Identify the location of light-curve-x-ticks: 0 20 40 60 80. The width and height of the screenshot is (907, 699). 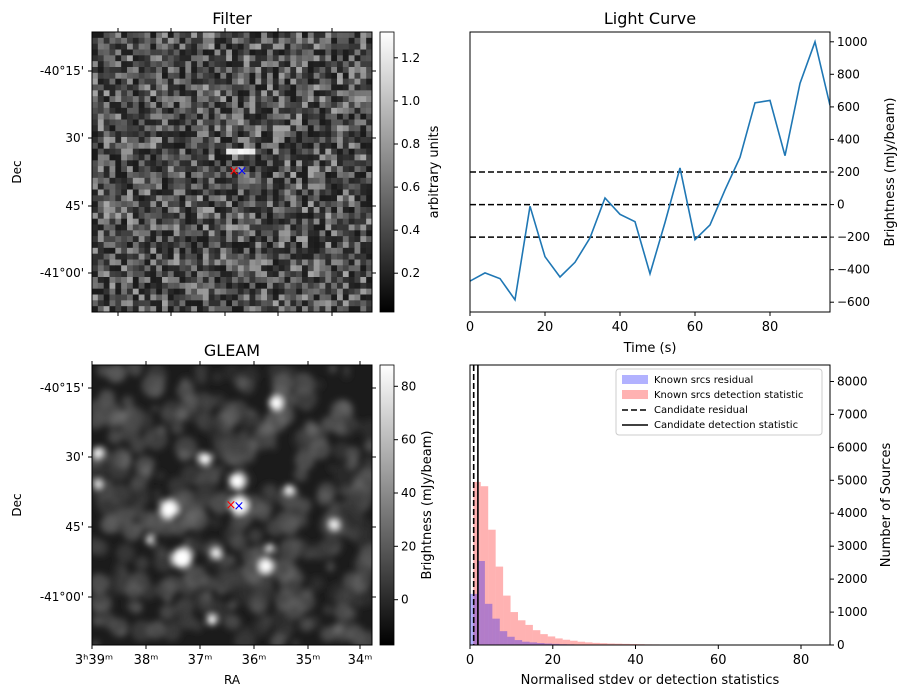
(622, 323).